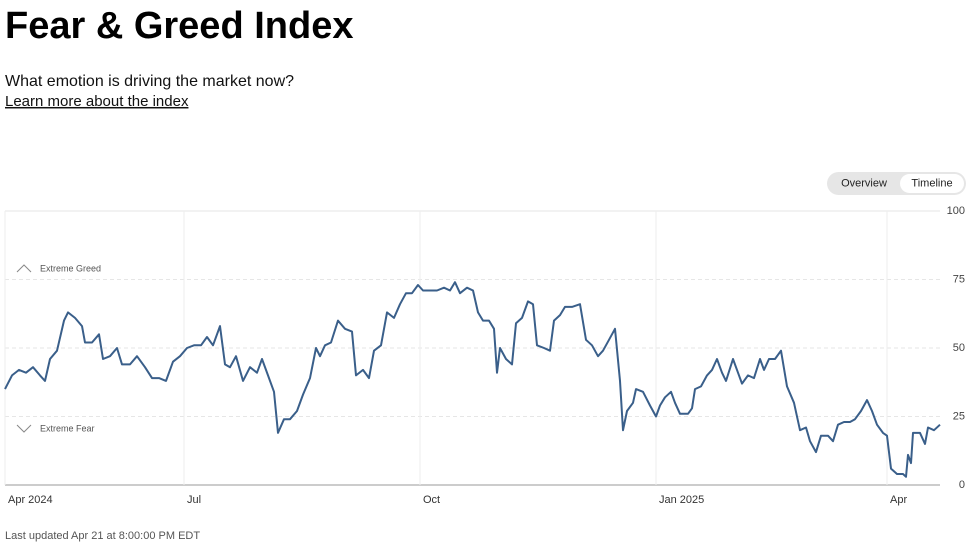 Image resolution: width=972 pixels, height=550 pixels. What do you see at coordinates (70, 268) in the screenshot?
I see `annotation: Extreme Greed` at bounding box center [70, 268].